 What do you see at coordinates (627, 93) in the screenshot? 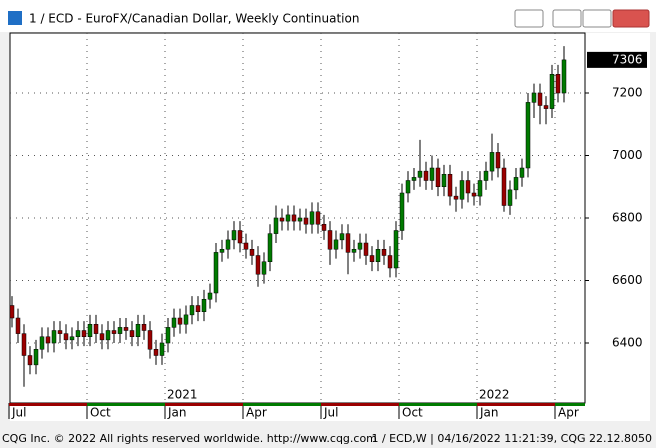
I see `y-tick-label: 7200` at bounding box center [627, 93].